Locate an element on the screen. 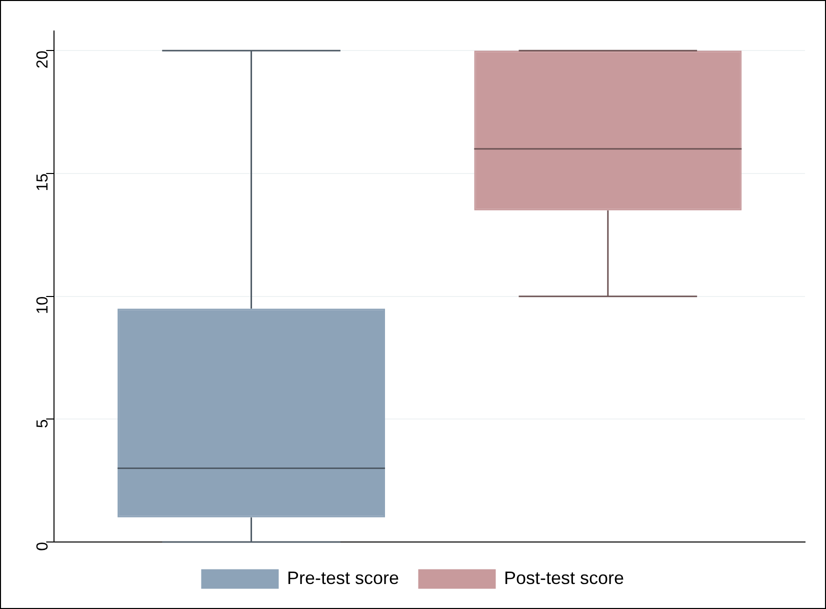 The height and width of the screenshot is (609, 826). legend-label: Post-test score is located at coordinates (564, 578).